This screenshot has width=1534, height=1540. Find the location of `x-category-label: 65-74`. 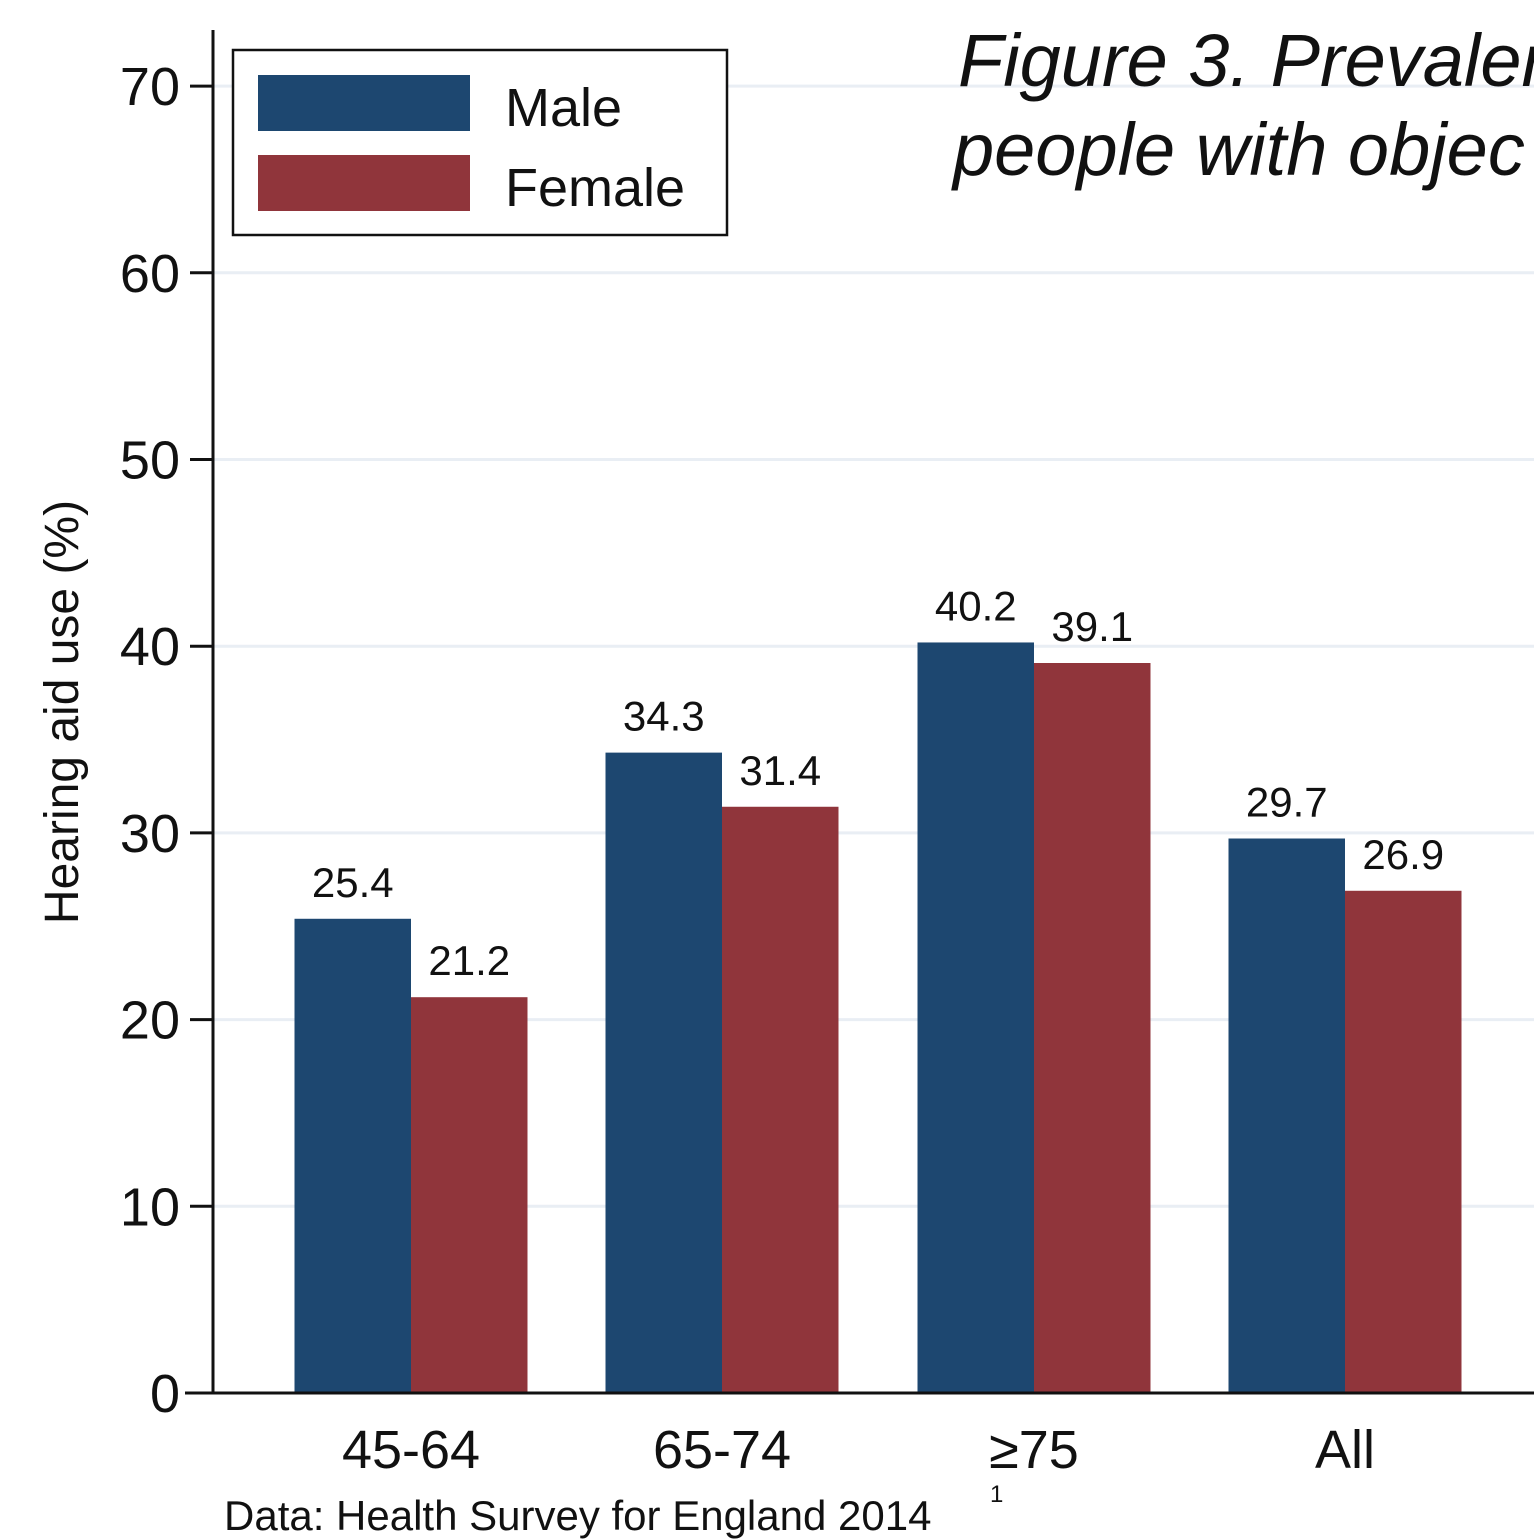

x-category-label: 65-74 is located at coordinates (722, 1450).